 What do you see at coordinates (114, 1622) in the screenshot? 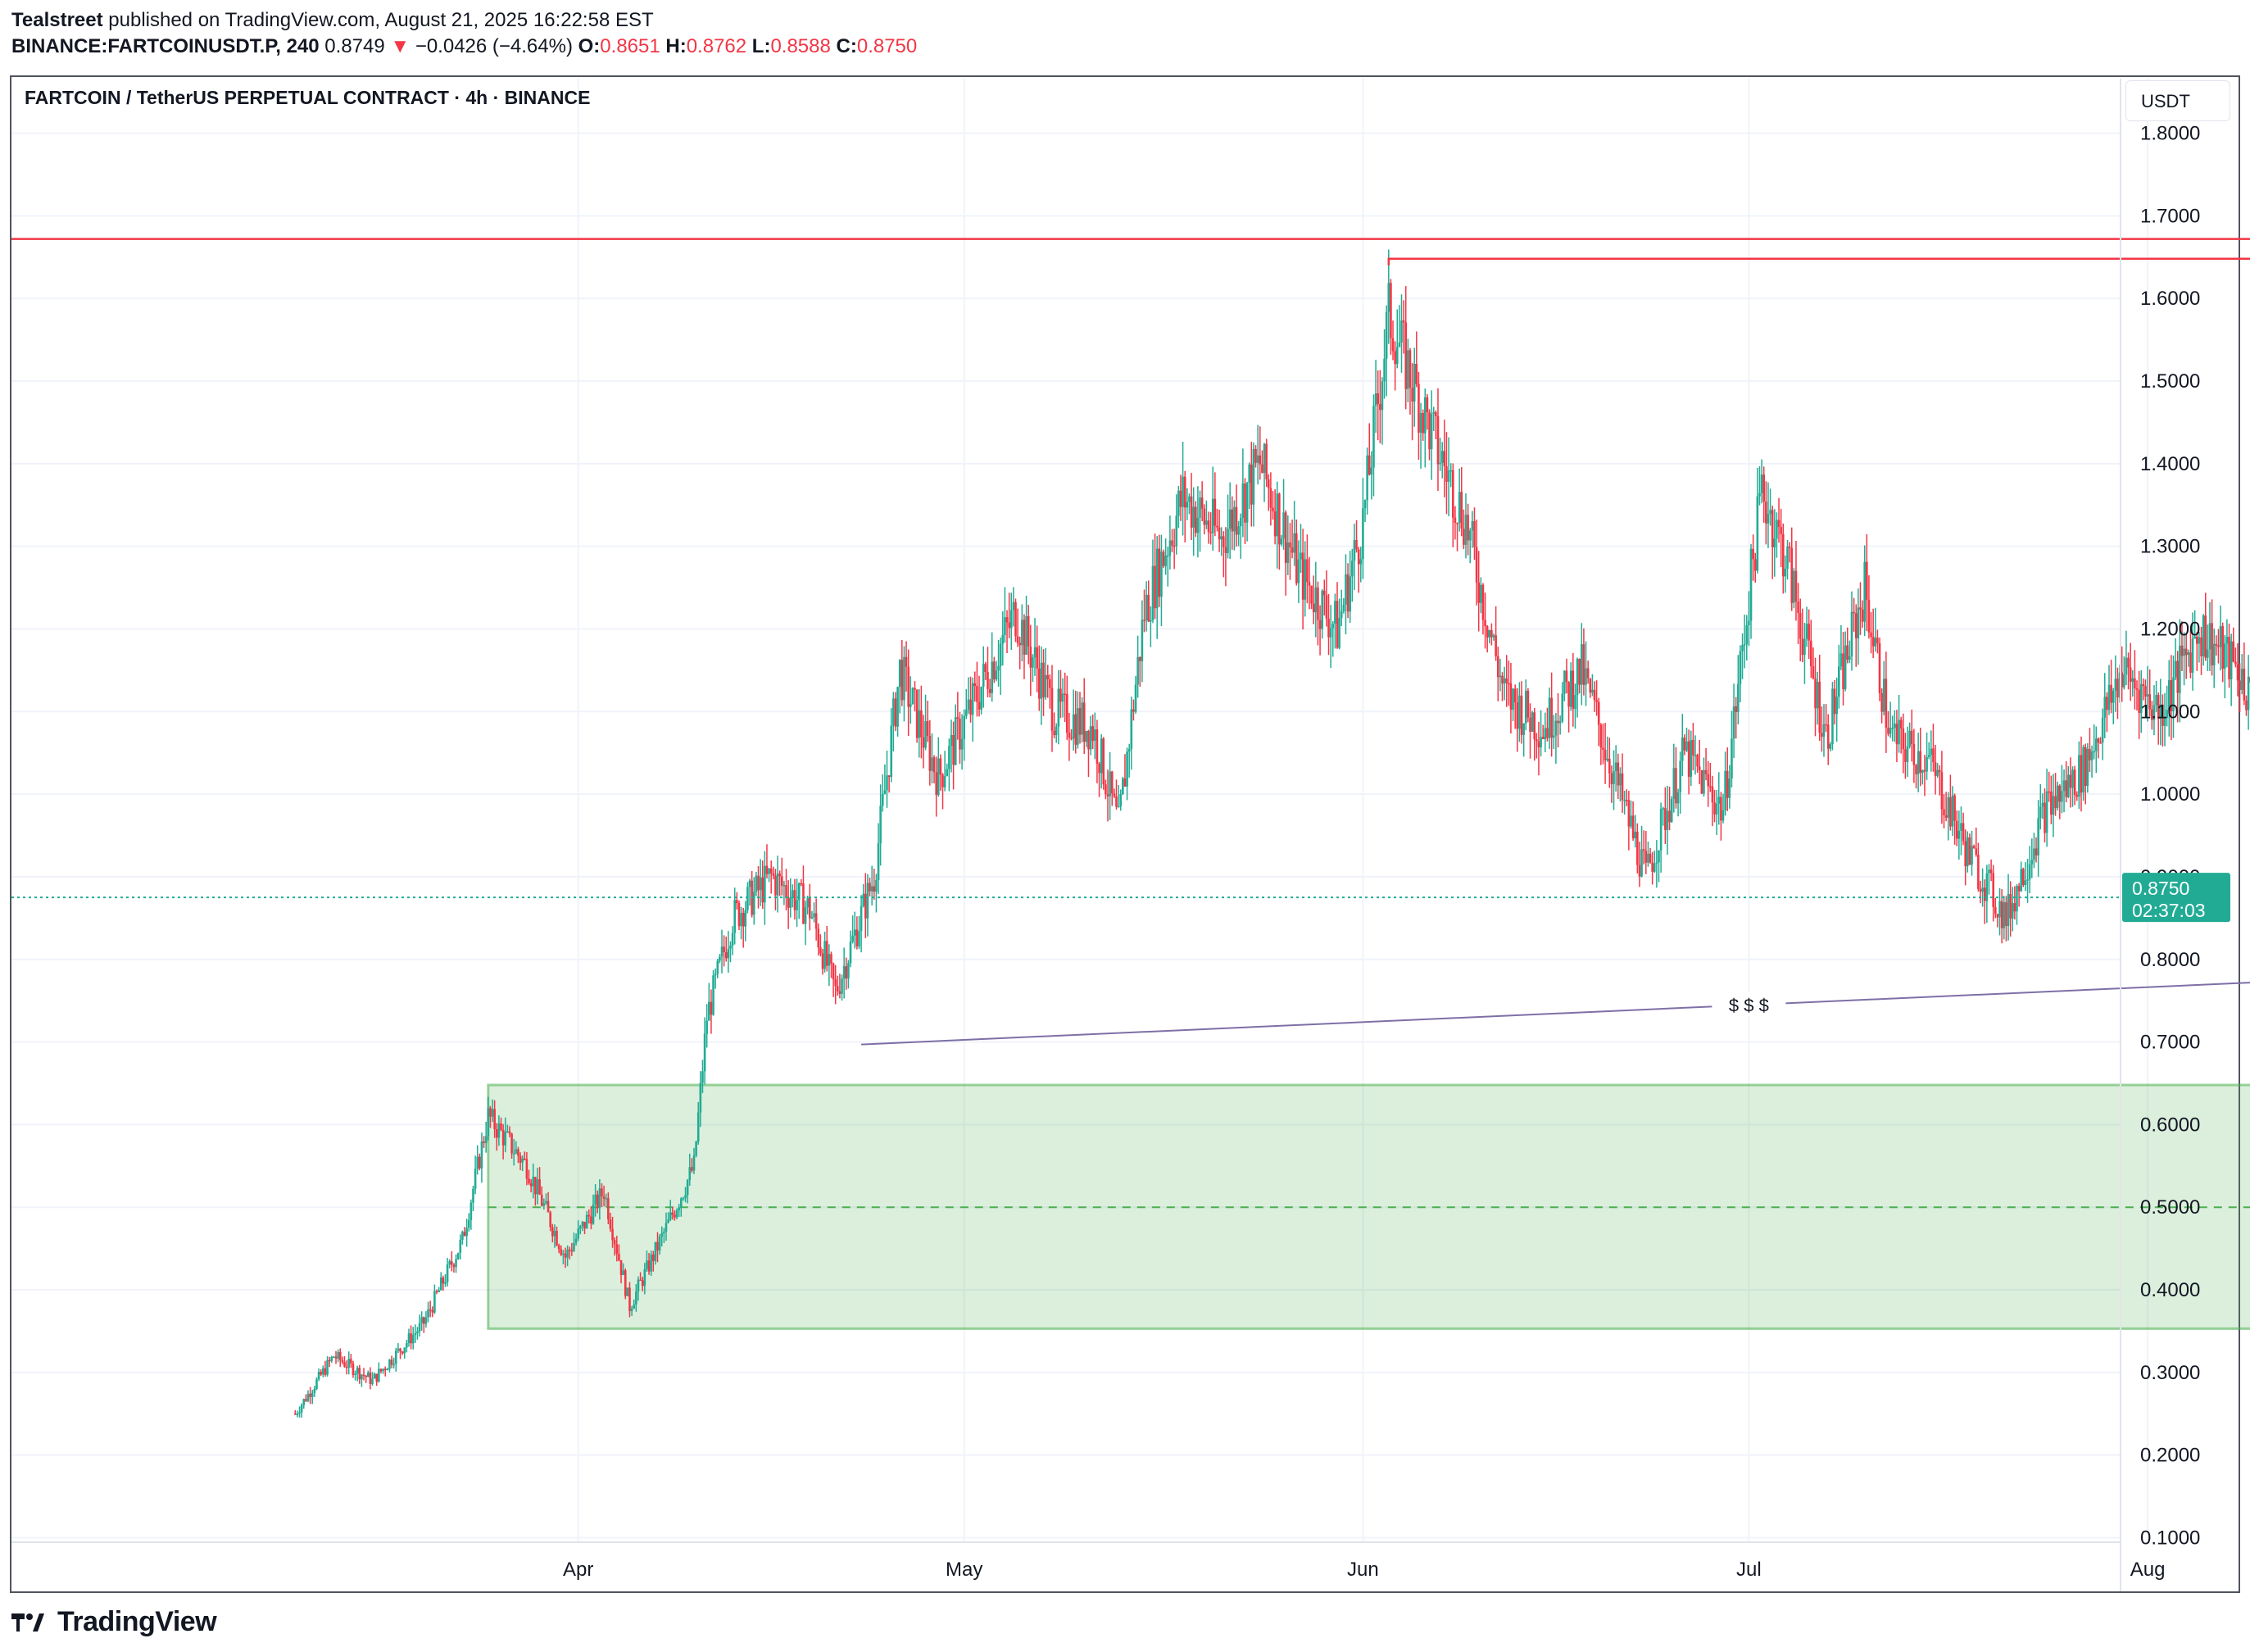
I see `tradingview-brand: TradingView` at bounding box center [114, 1622].